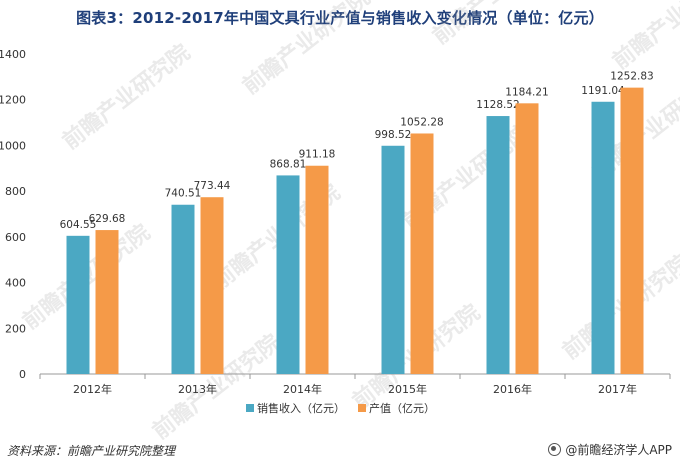 The width and height of the screenshot is (680, 467). Describe the element at coordinates (302, 389) in the screenshot. I see `x-tick-label: 2014年` at that location.